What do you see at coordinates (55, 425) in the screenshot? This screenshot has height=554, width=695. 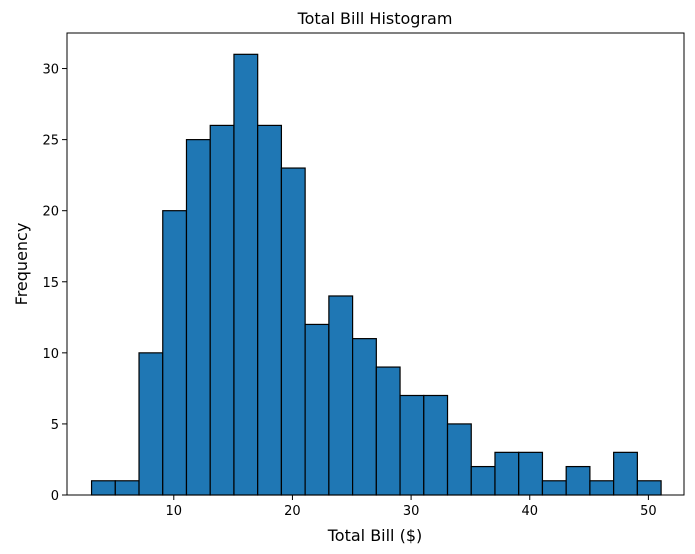 I see `y-tick-label: 5` at bounding box center [55, 425].